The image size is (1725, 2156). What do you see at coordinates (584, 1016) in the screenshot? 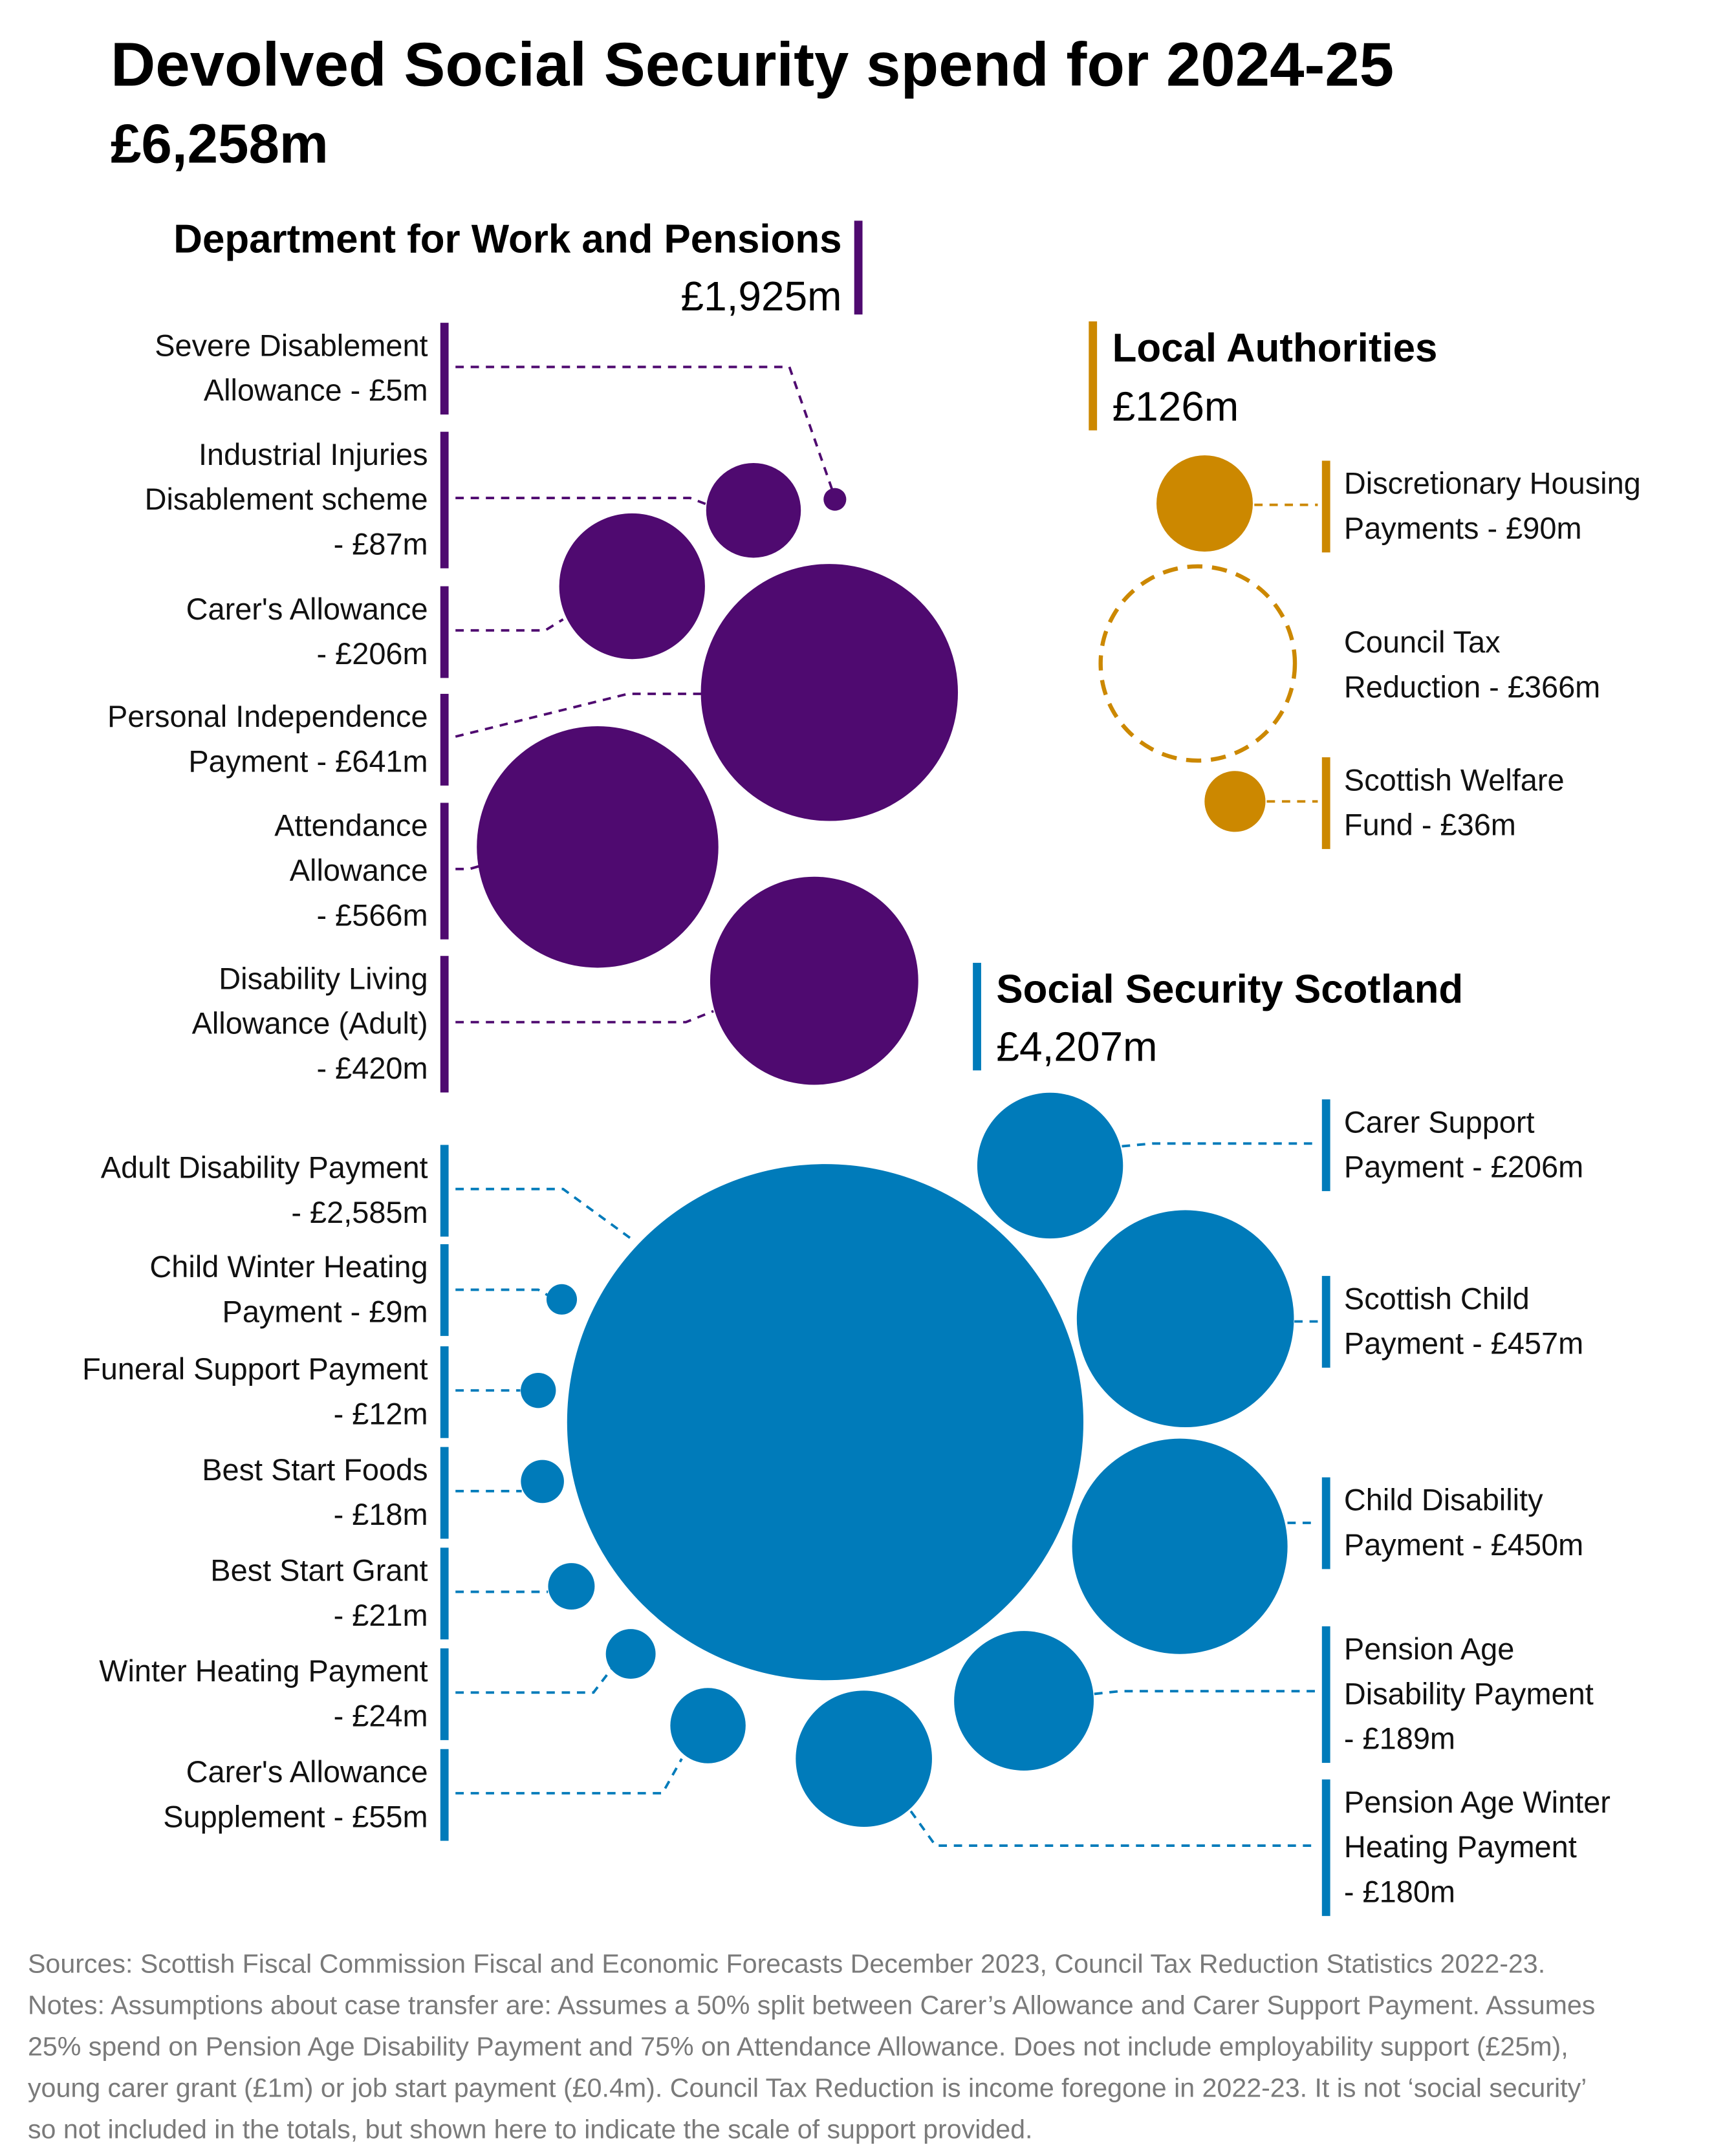
I see `connector-line-dla` at bounding box center [584, 1016].